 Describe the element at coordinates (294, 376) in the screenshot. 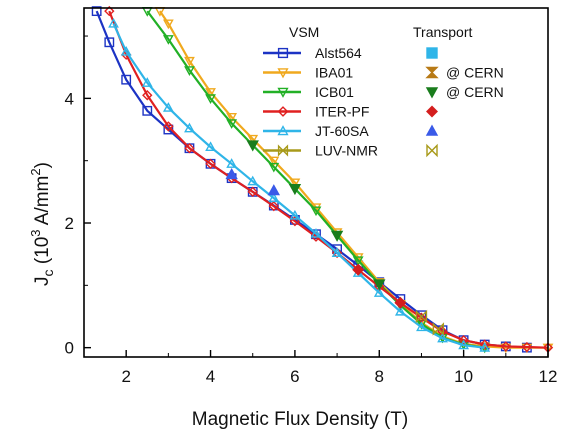

I see `x-tick-label: 6` at that location.